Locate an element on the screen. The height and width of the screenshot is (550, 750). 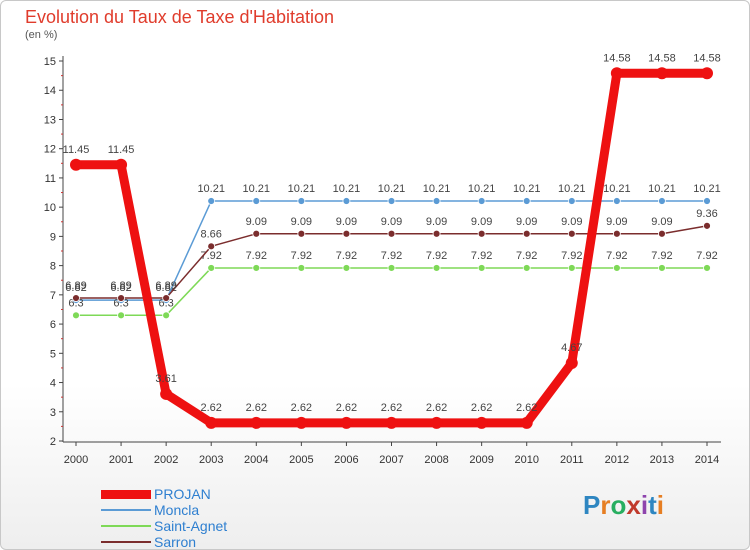
x-tick-label: 2004 is located at coordinates (256, 460).